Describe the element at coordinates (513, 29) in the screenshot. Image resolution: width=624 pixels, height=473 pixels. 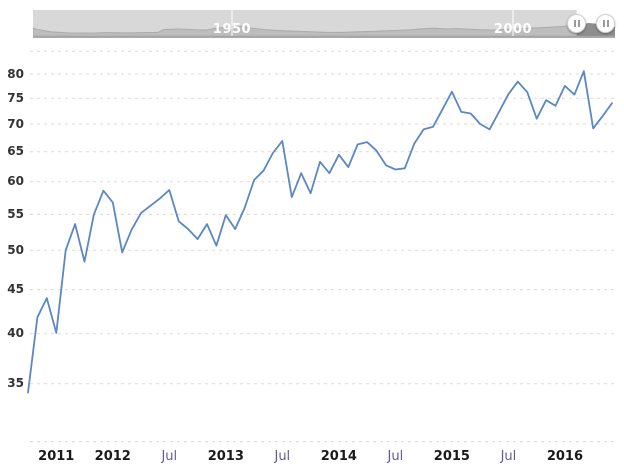
I see `timeline-label-2000: 2000` at that location.